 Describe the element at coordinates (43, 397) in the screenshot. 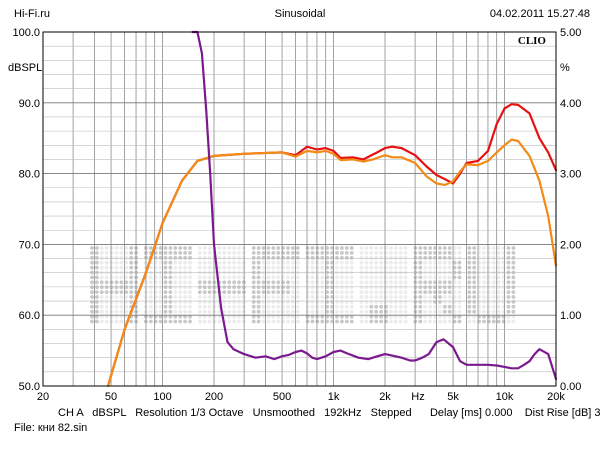

I see `x-tick-label: 20` at that location.